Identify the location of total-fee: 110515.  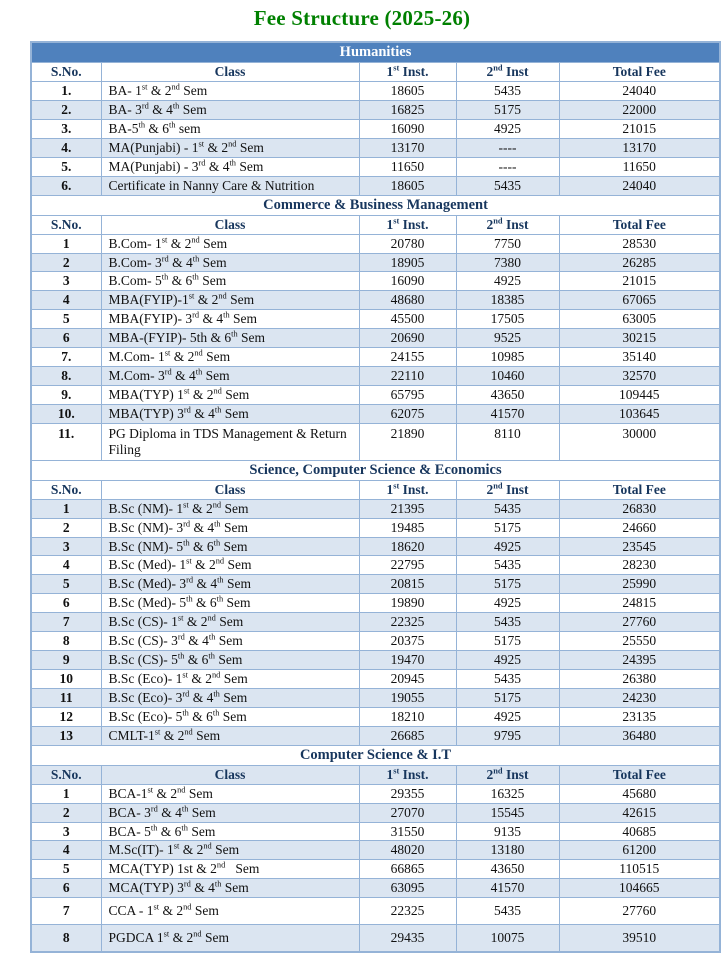
(639, 869).